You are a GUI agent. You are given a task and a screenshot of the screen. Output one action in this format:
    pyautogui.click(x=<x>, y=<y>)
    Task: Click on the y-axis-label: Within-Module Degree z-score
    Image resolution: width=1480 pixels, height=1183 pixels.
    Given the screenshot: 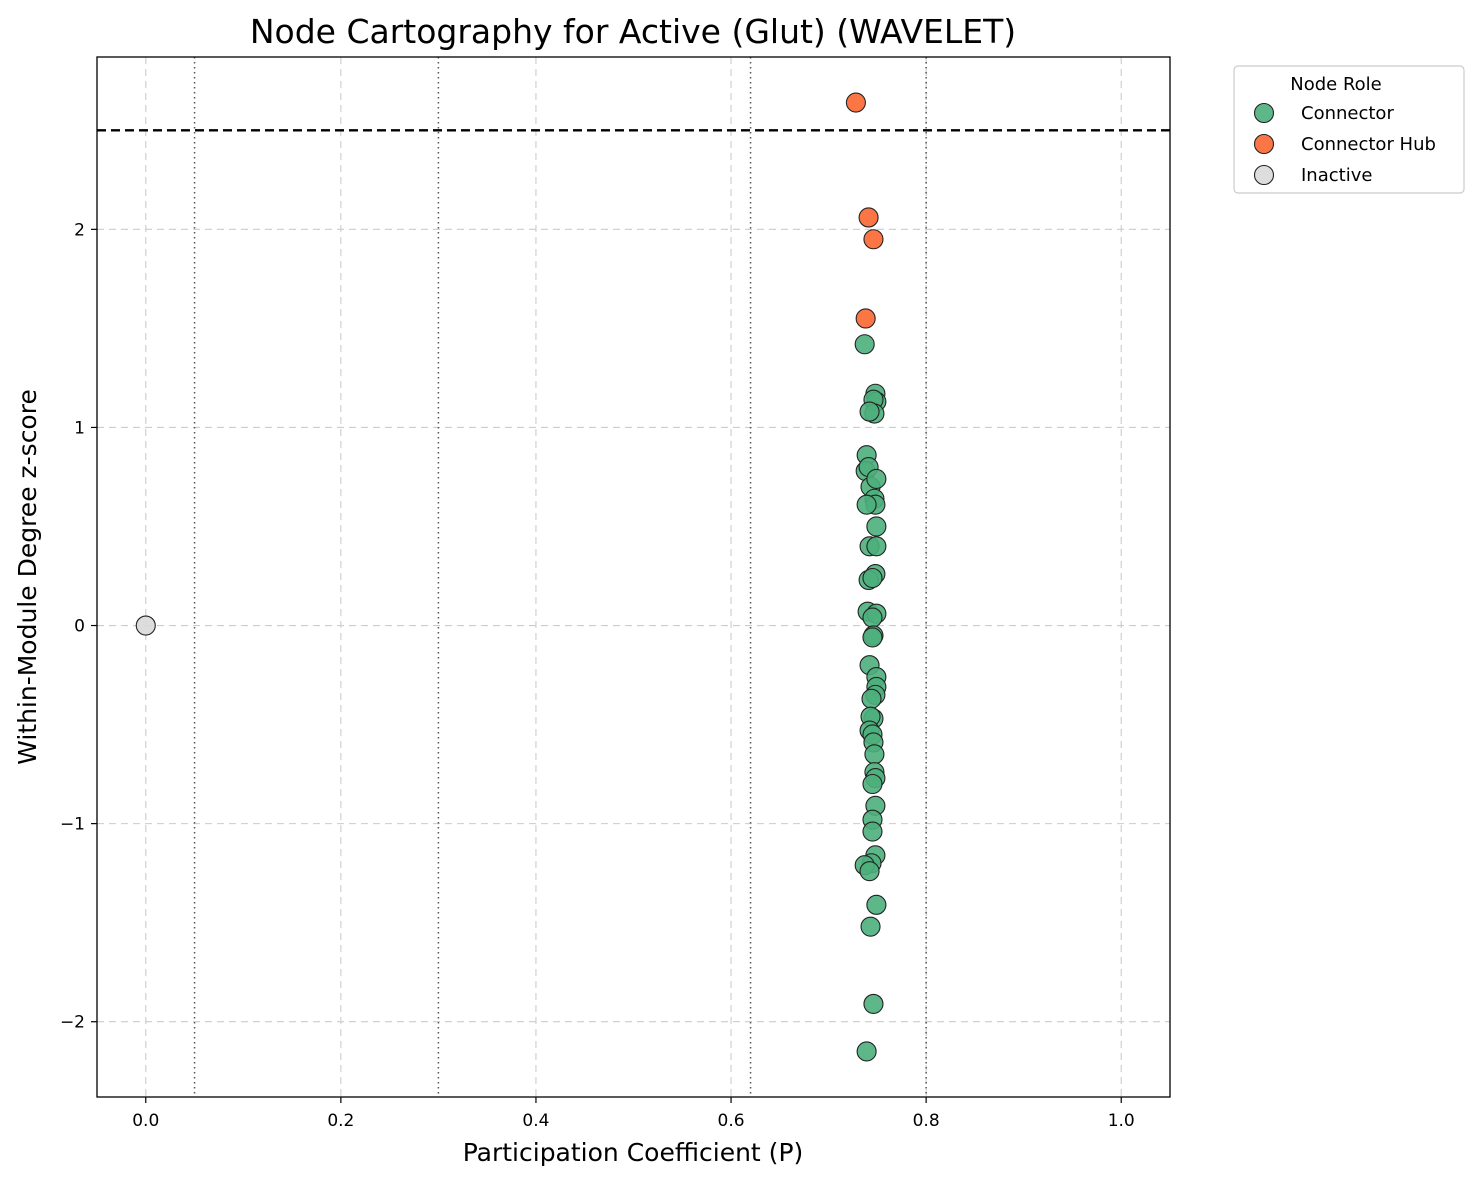 What is the action you would take?
    pyautogui.click(x=27, y=577)
    